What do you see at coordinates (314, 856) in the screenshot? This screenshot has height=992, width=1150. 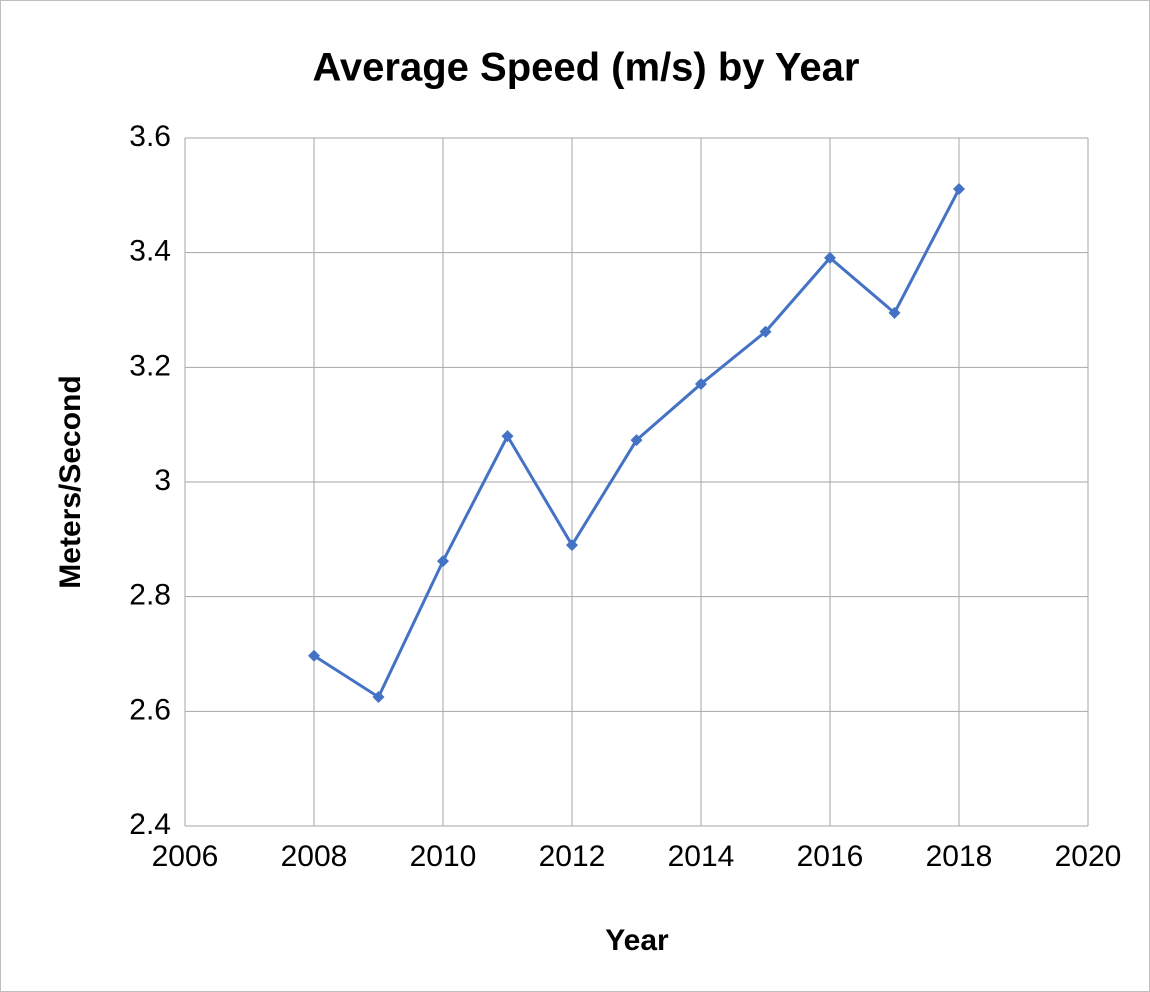 I see `x-tick-label: 2008` at bounding box center [314, 856].